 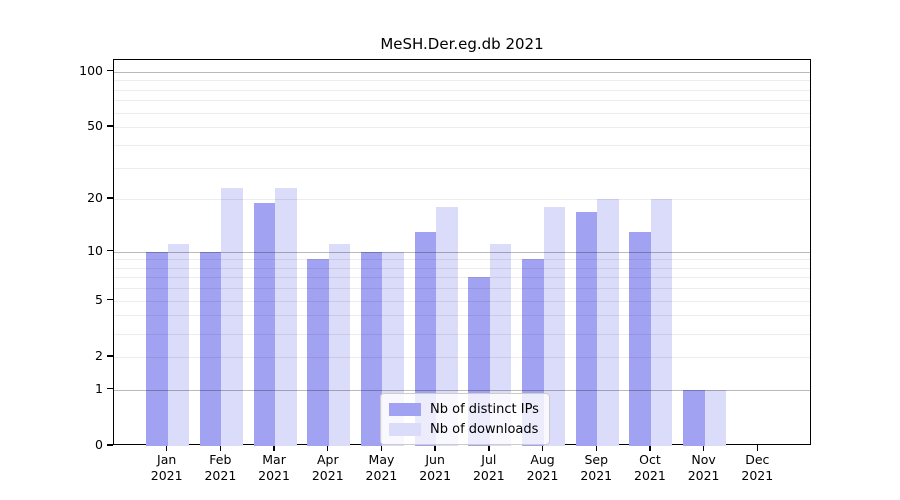 What do you see at coordinates (554, 326) in the screenshot?
I see `bar-downloads-aug` at bounding box center [554, 326].